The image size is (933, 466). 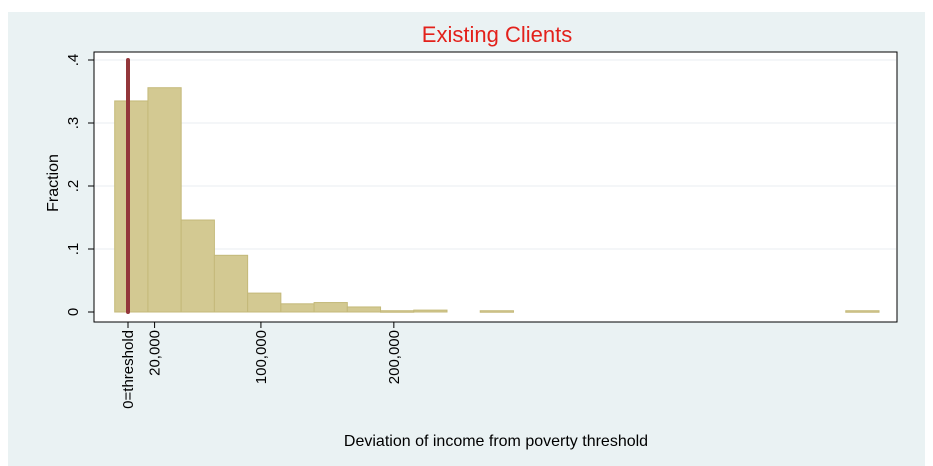 I want to click on chart-title: Existing Clients, so click(x=497, y=34).